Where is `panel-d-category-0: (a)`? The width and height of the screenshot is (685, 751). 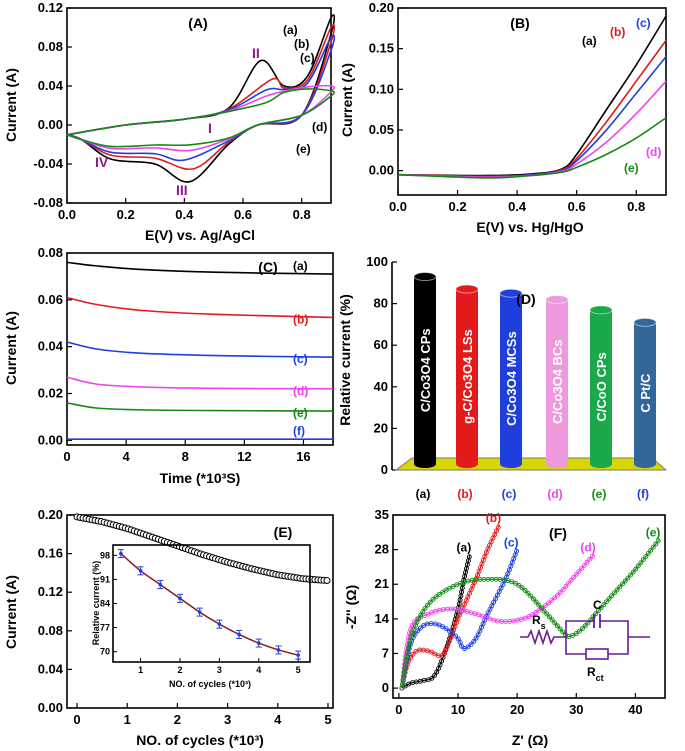 panel-d-category-0: (a) is located at coordinates (423, 494).